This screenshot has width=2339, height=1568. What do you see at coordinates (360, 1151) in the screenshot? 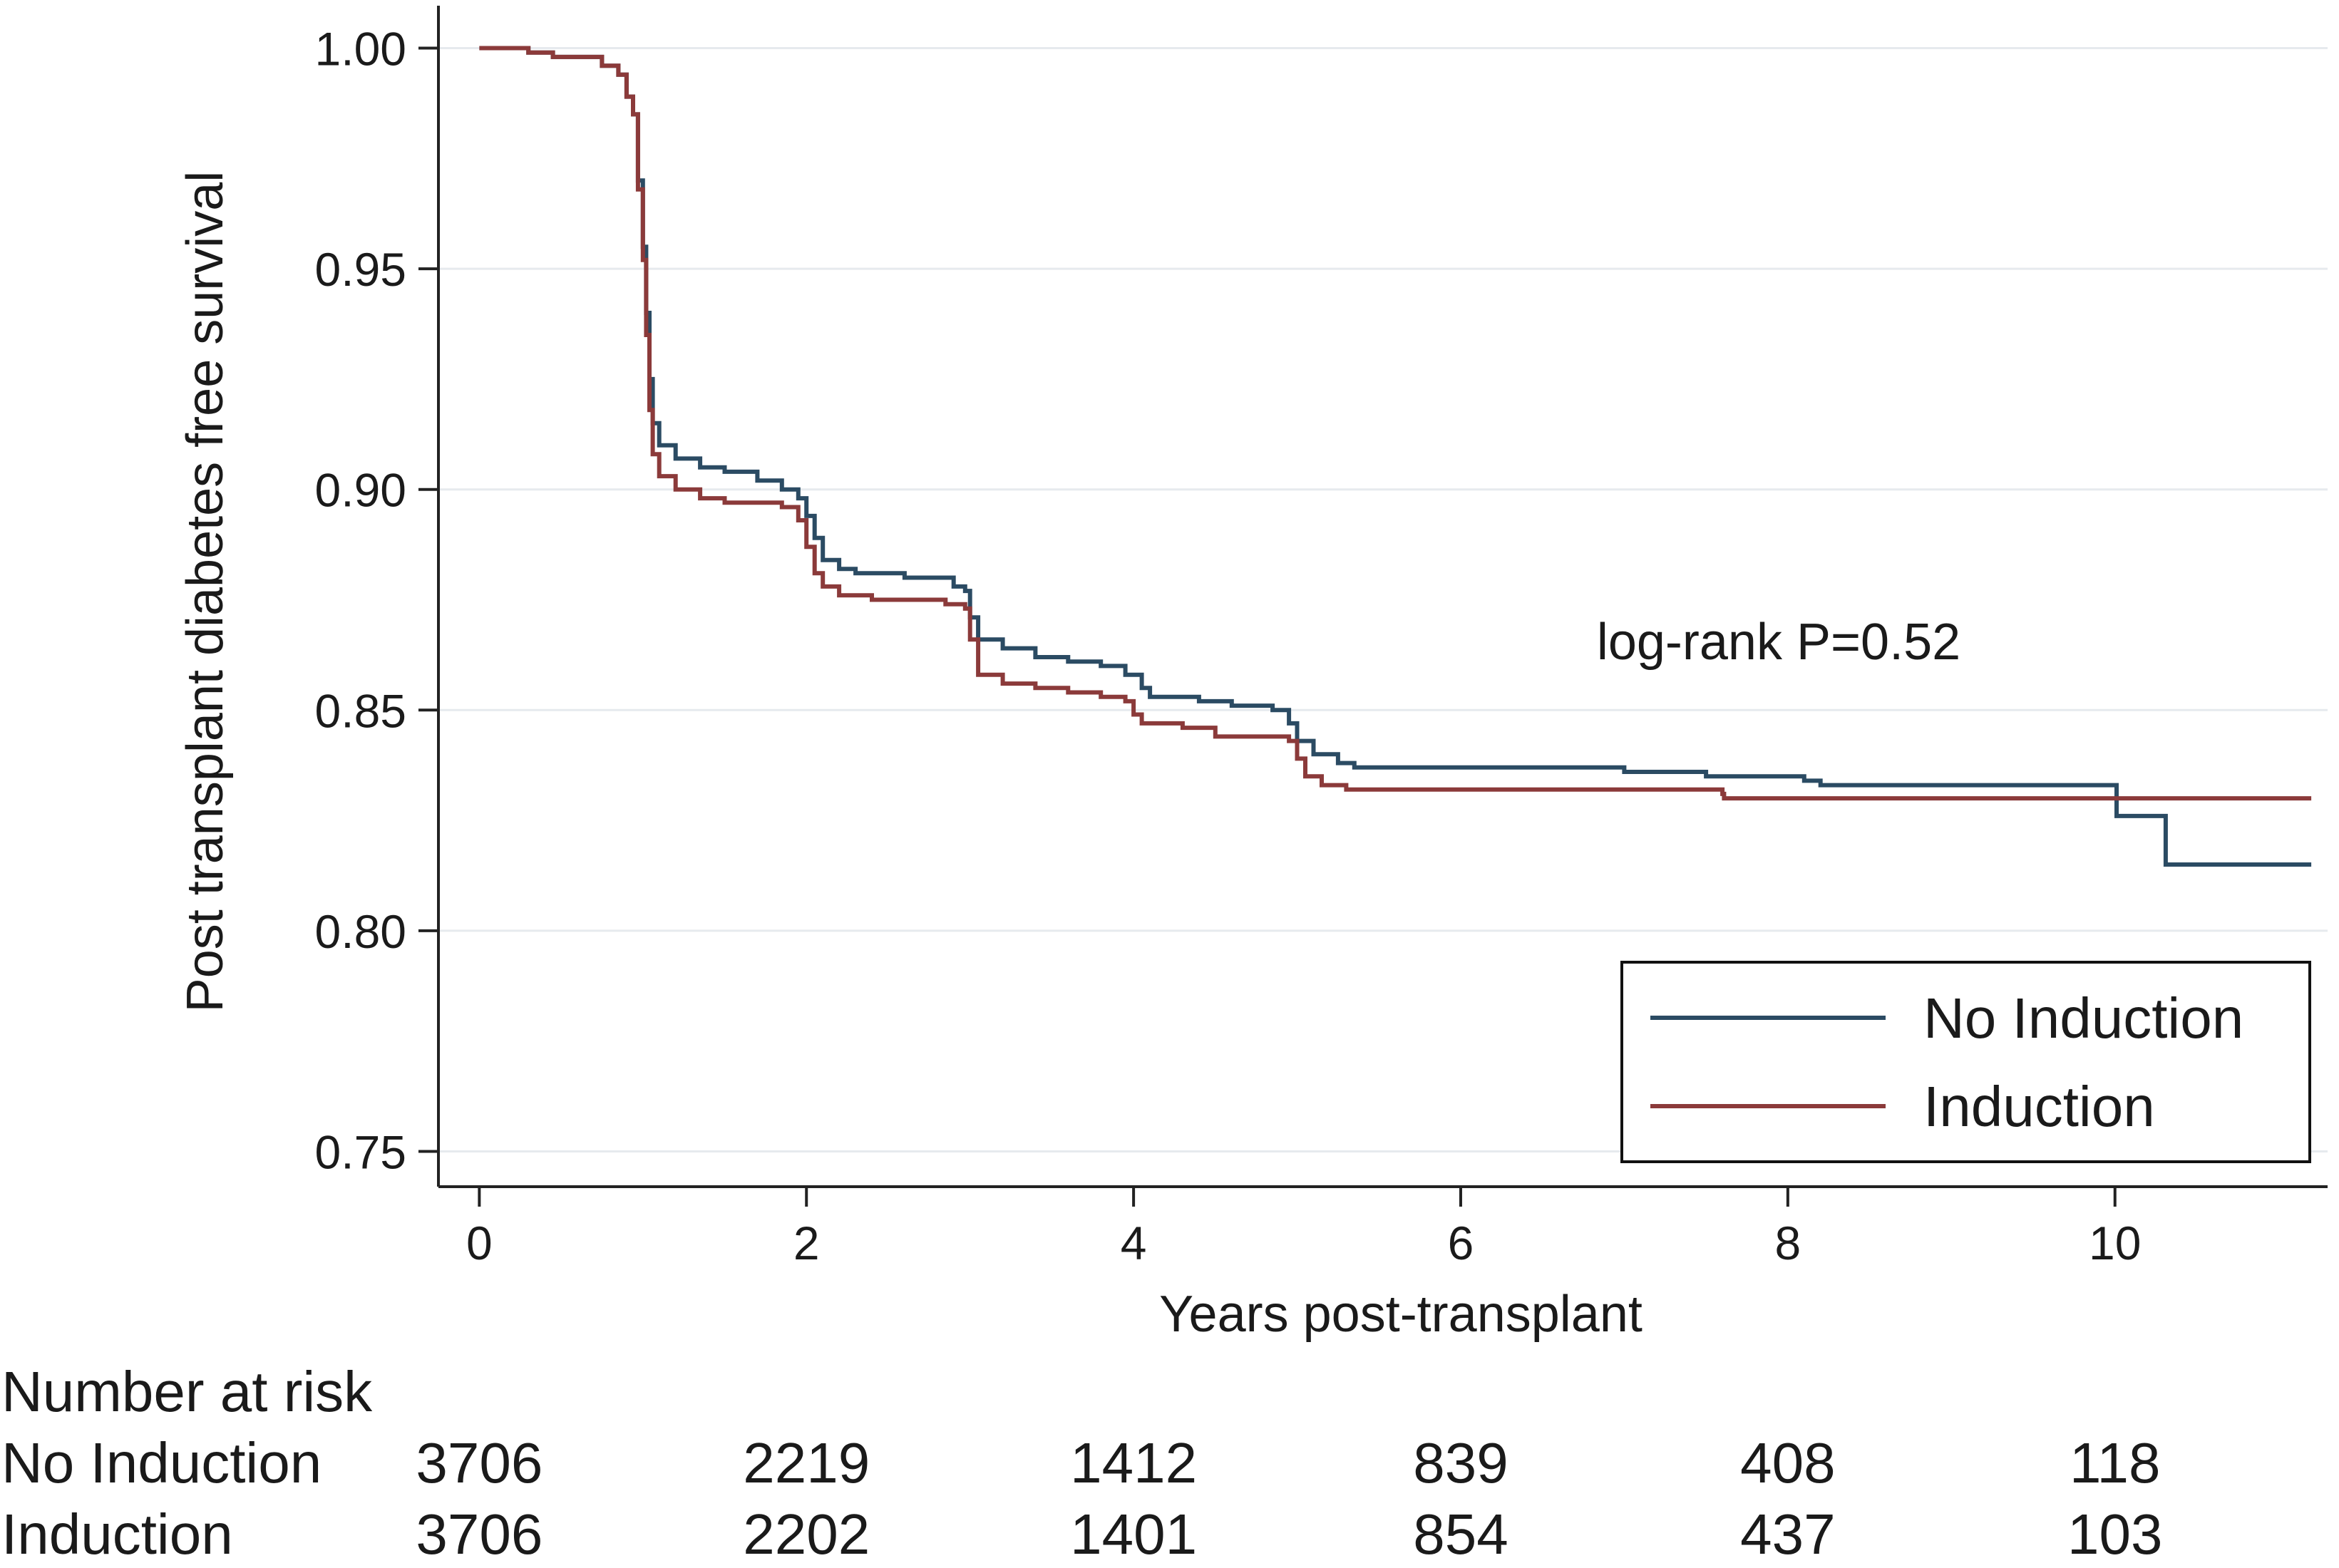
I see `y-tick-label: 0.75` at bounding box center [360, 1151].